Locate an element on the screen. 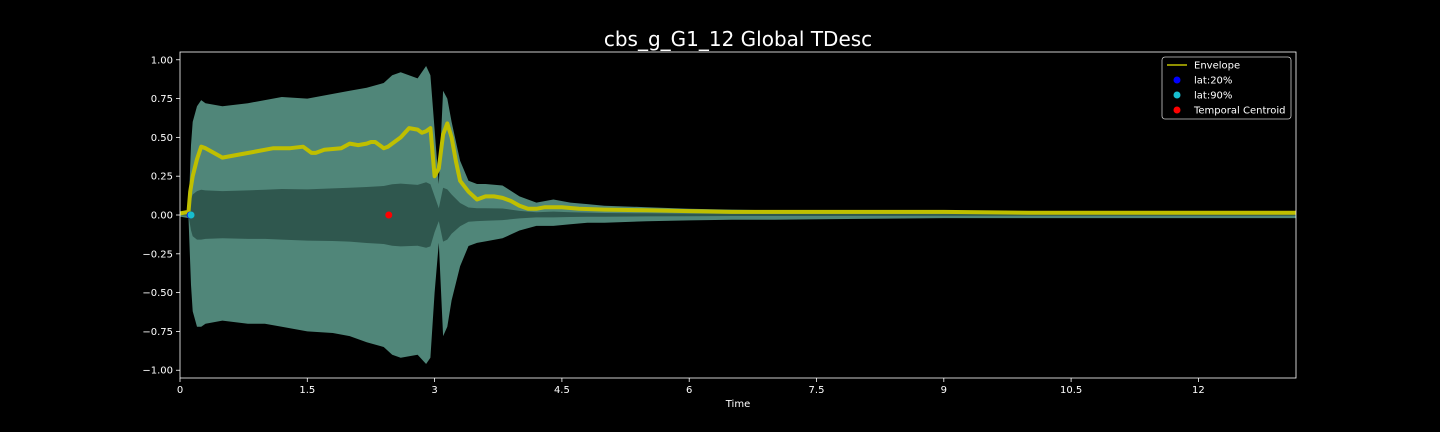 This screenshot has width=1440, height=432. x-tick-label: 4.5 is located at coordinates (562, 390).